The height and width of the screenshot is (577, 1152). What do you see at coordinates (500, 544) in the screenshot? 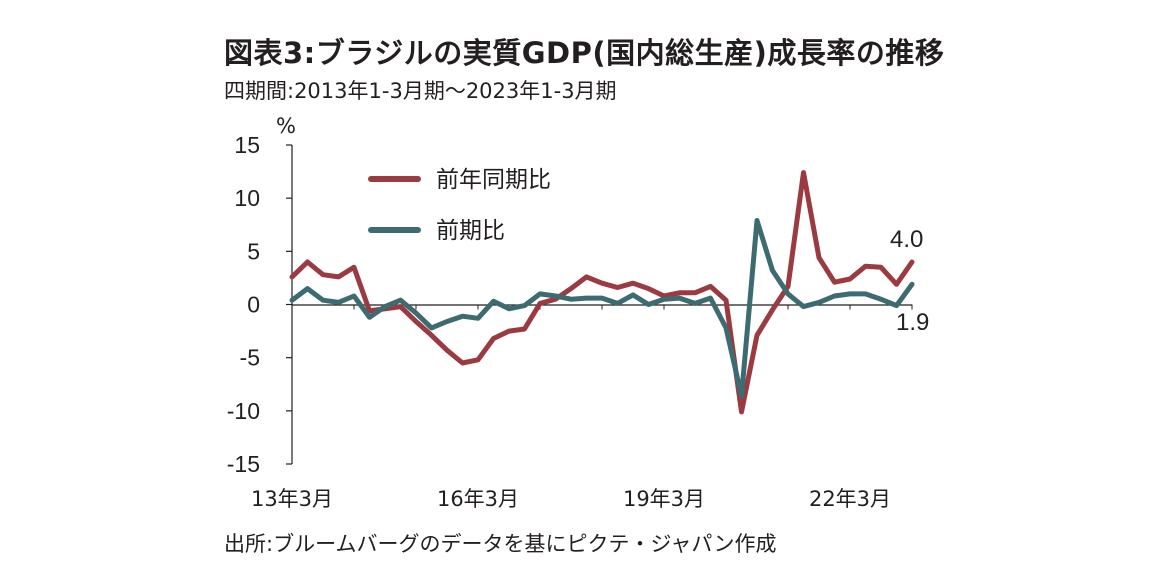
I see `source-note: 出所:ブルームバーグのデータを基にピクテ・ジャパン作成` at bounding box center [500, 544].